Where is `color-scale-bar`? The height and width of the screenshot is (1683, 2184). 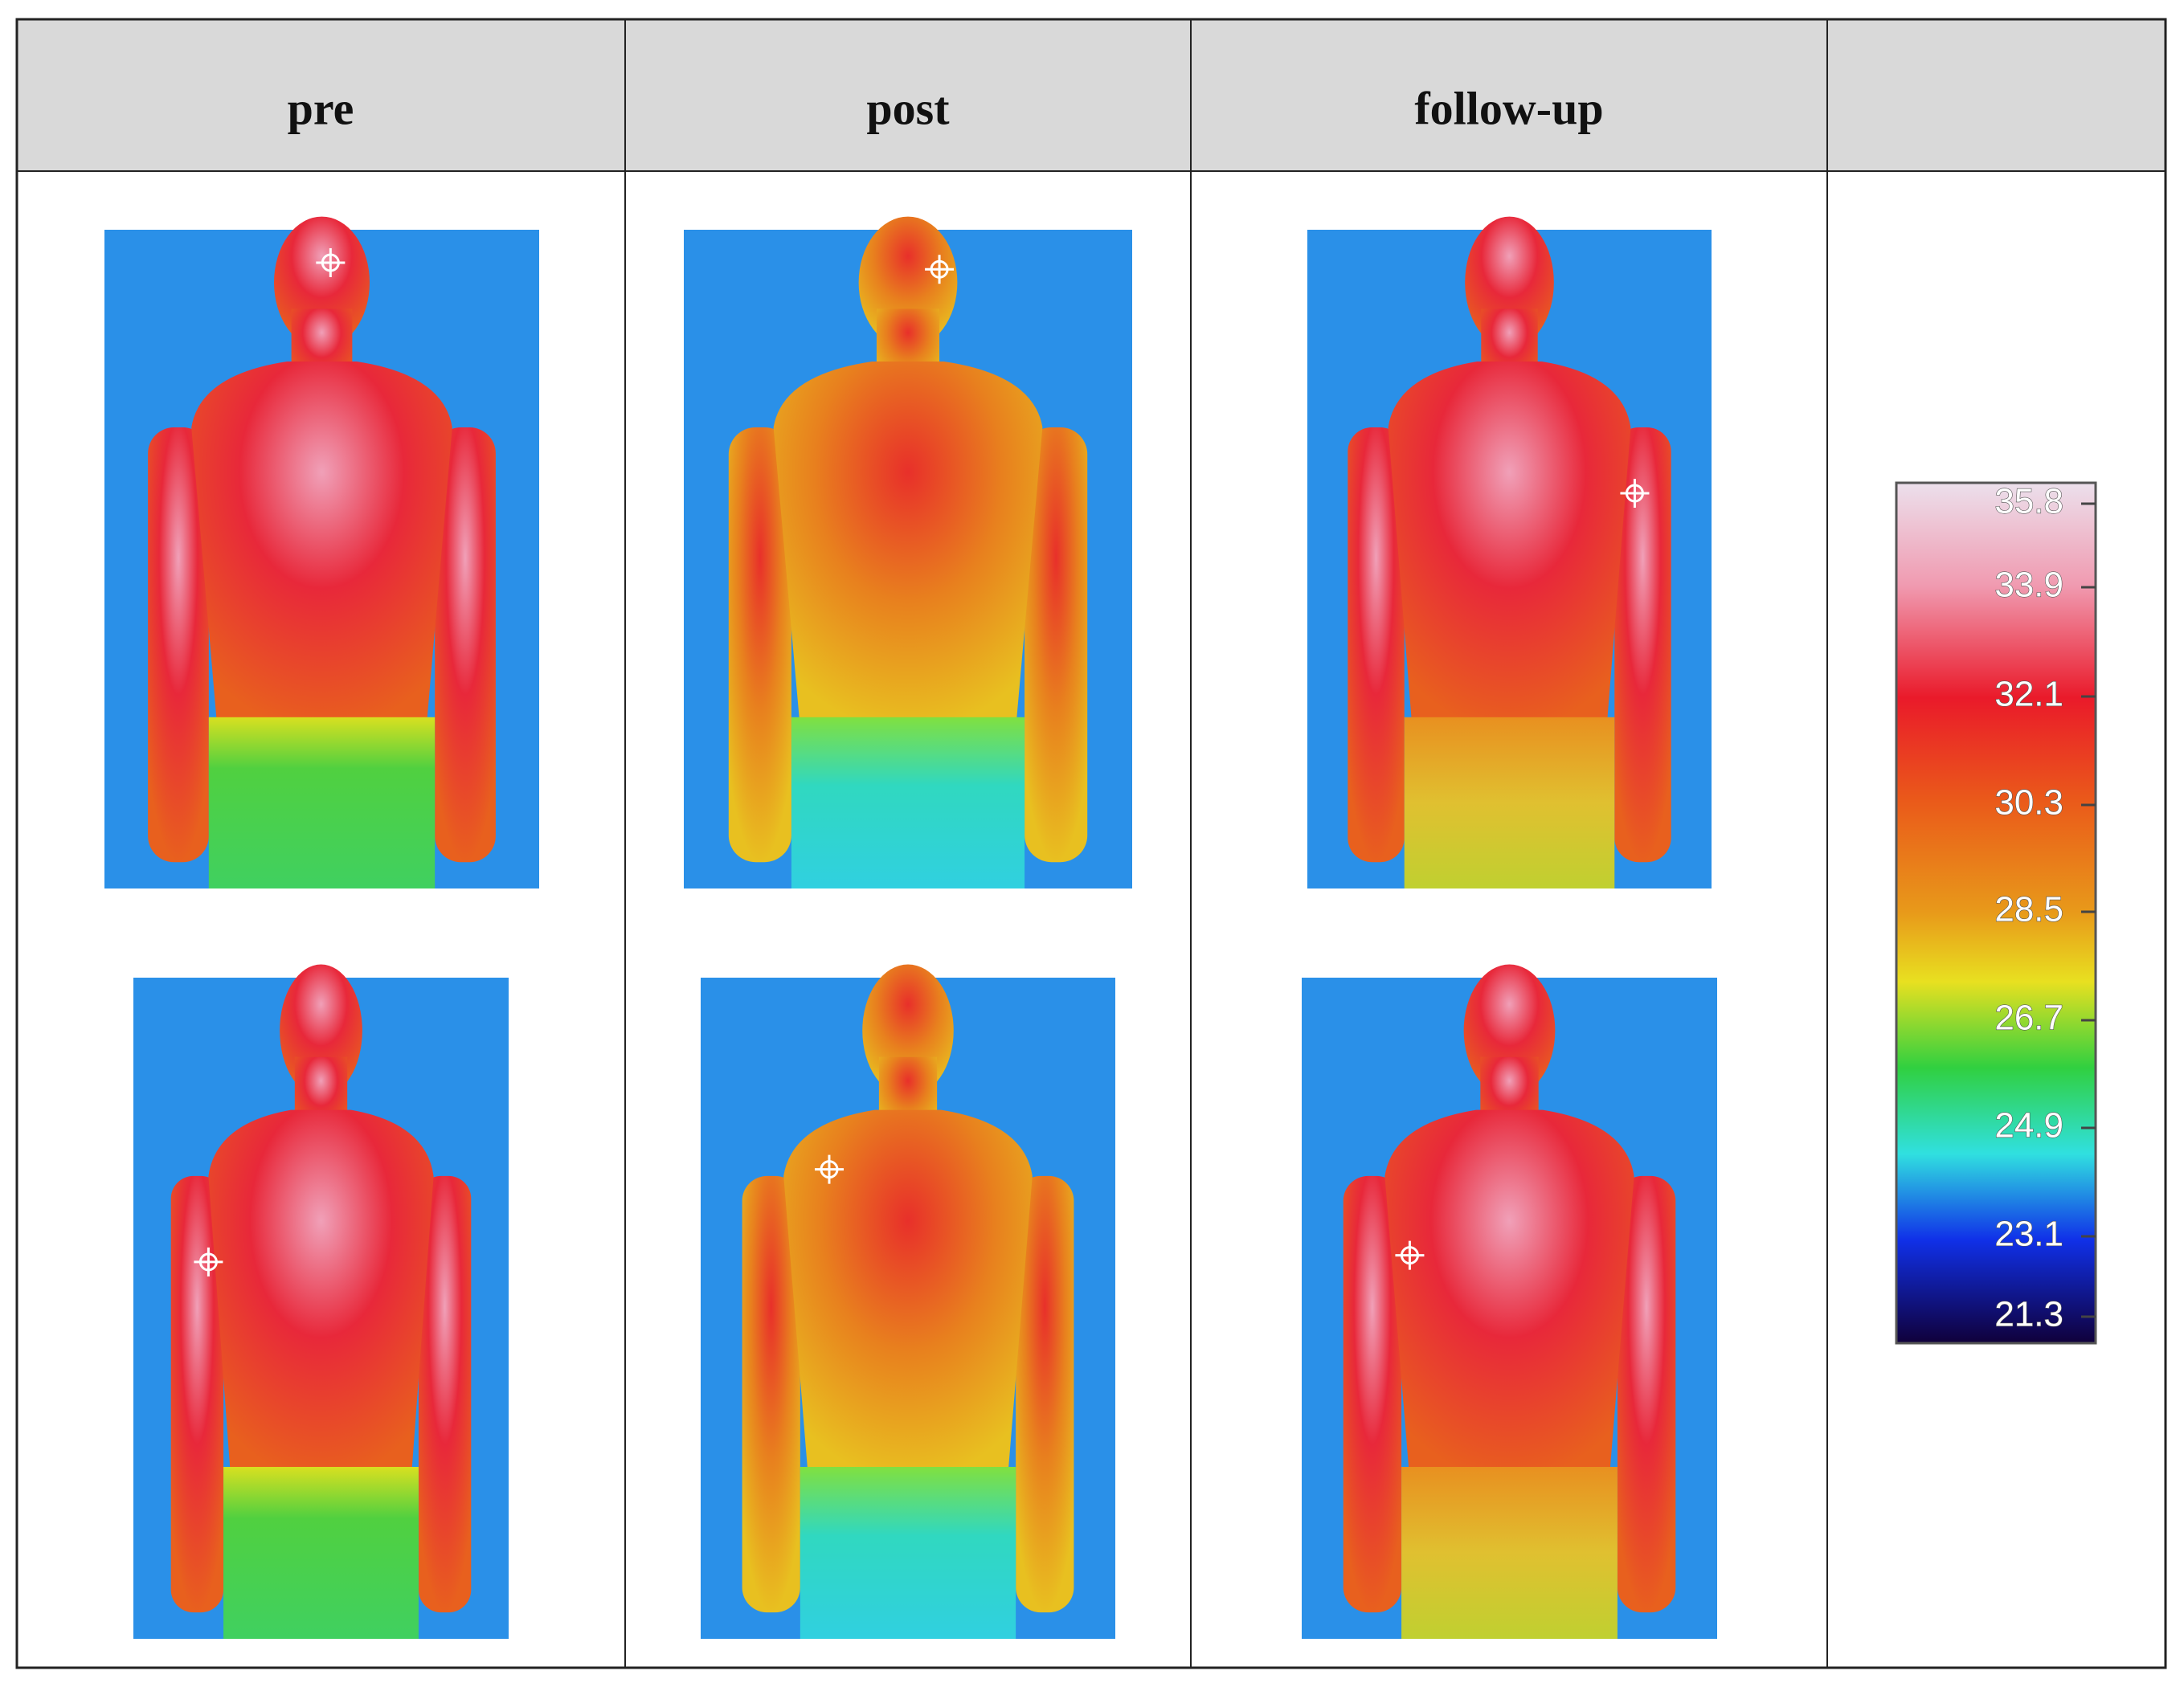
color-scale-bar is located at coordinates (1996, 913).